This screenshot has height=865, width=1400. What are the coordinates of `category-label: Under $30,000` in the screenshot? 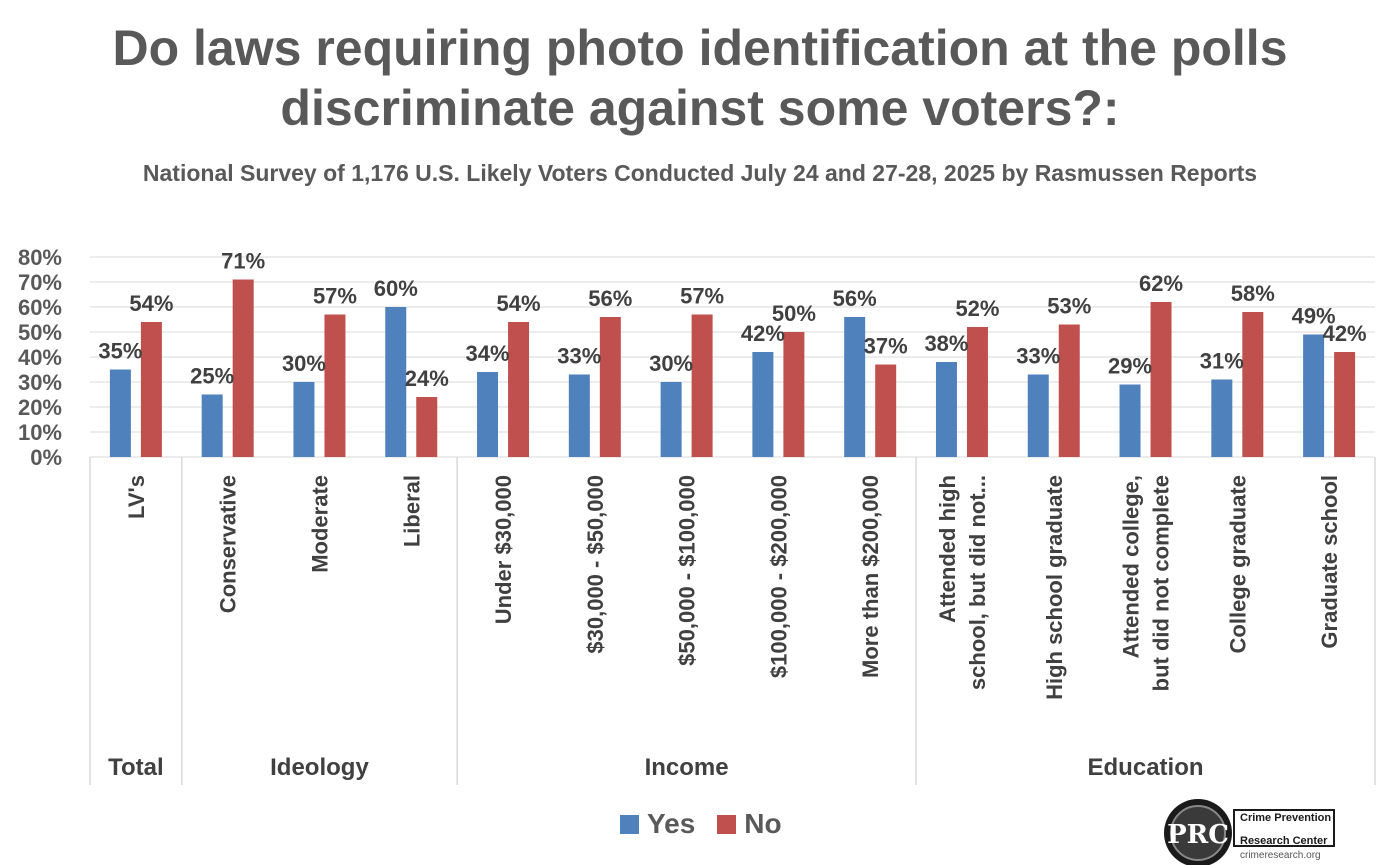 It's located at (503, 549).